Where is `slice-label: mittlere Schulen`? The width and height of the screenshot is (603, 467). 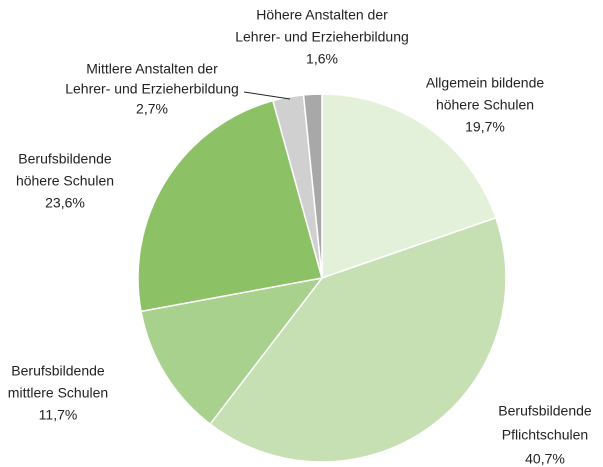 slice-label: mittlere Schulen is located at coordinates (58, 393).